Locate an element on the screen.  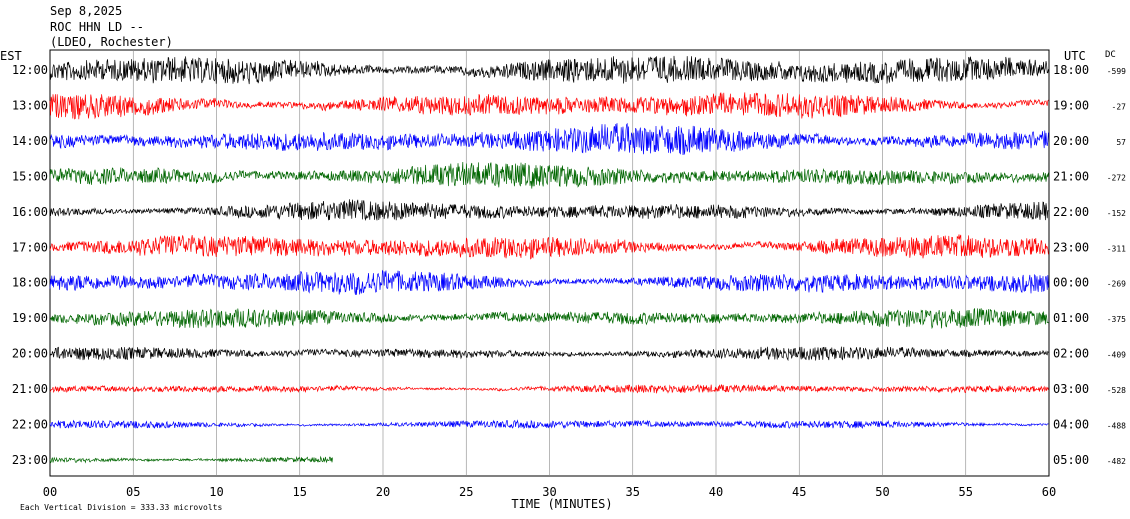
utc-label: 00:00 is located at coordinates (1071, 283).